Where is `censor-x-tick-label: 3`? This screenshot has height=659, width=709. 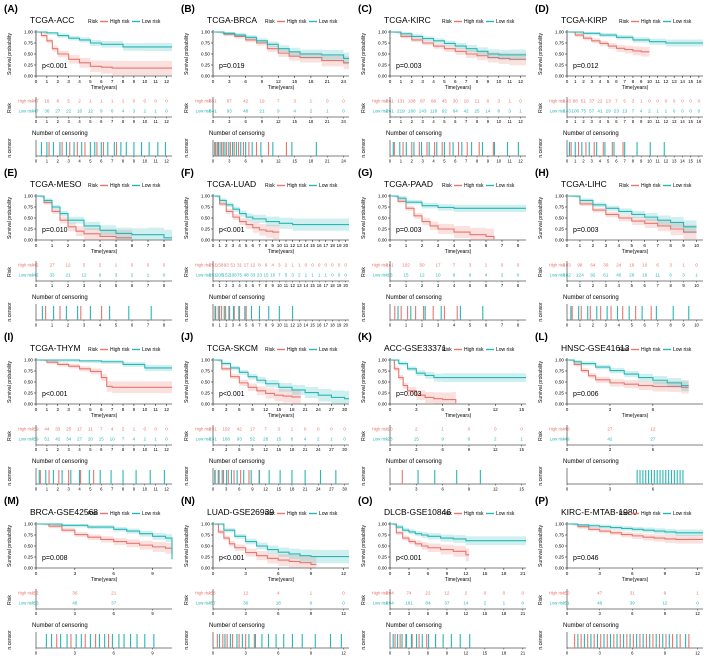 censor-x-tick-label: 3 is located at coordinates (226, 489).